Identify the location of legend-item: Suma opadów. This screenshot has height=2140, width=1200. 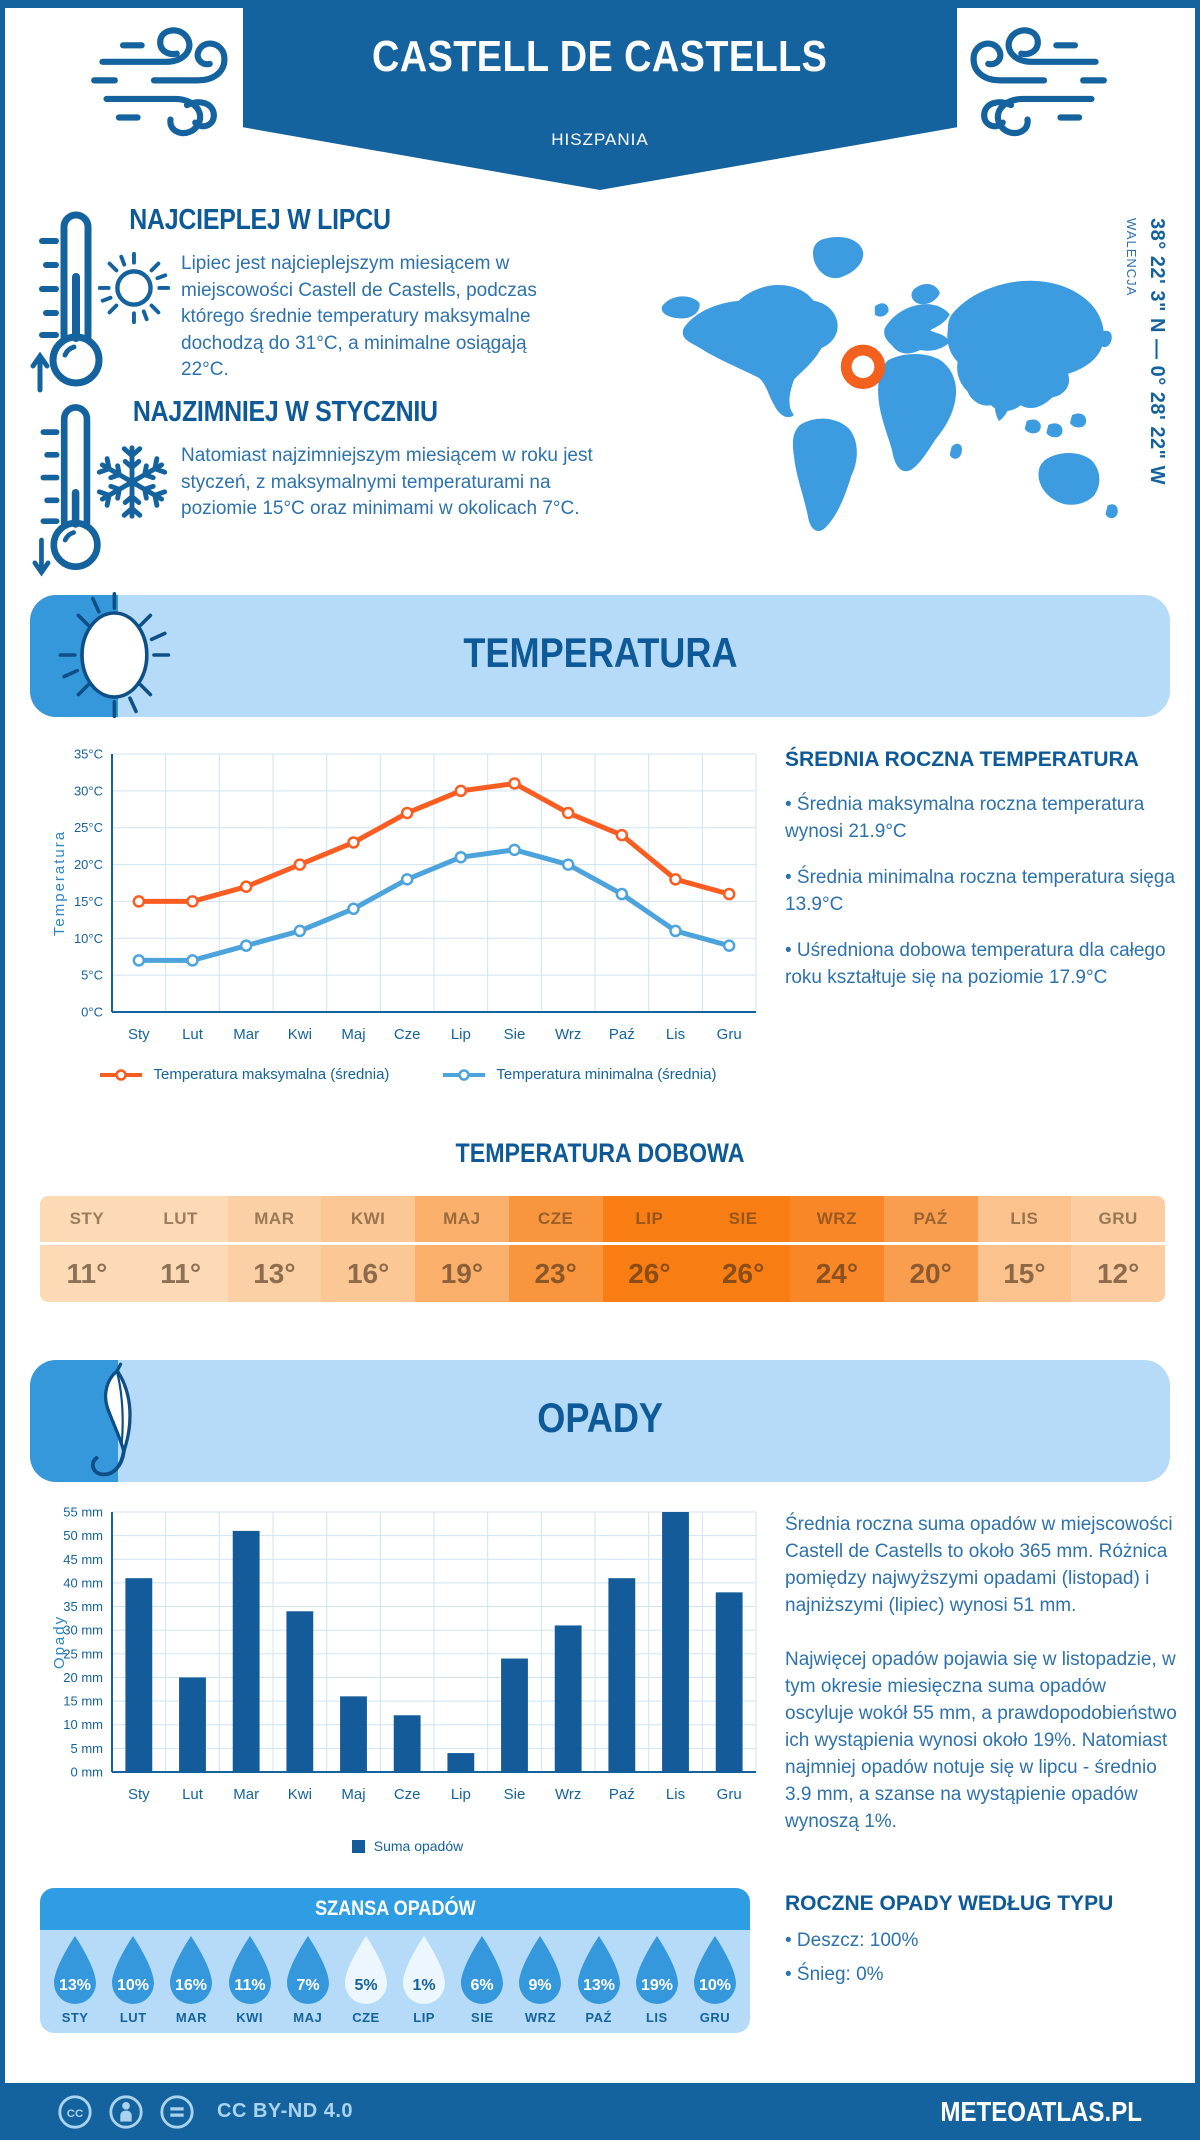
(407, 1846).